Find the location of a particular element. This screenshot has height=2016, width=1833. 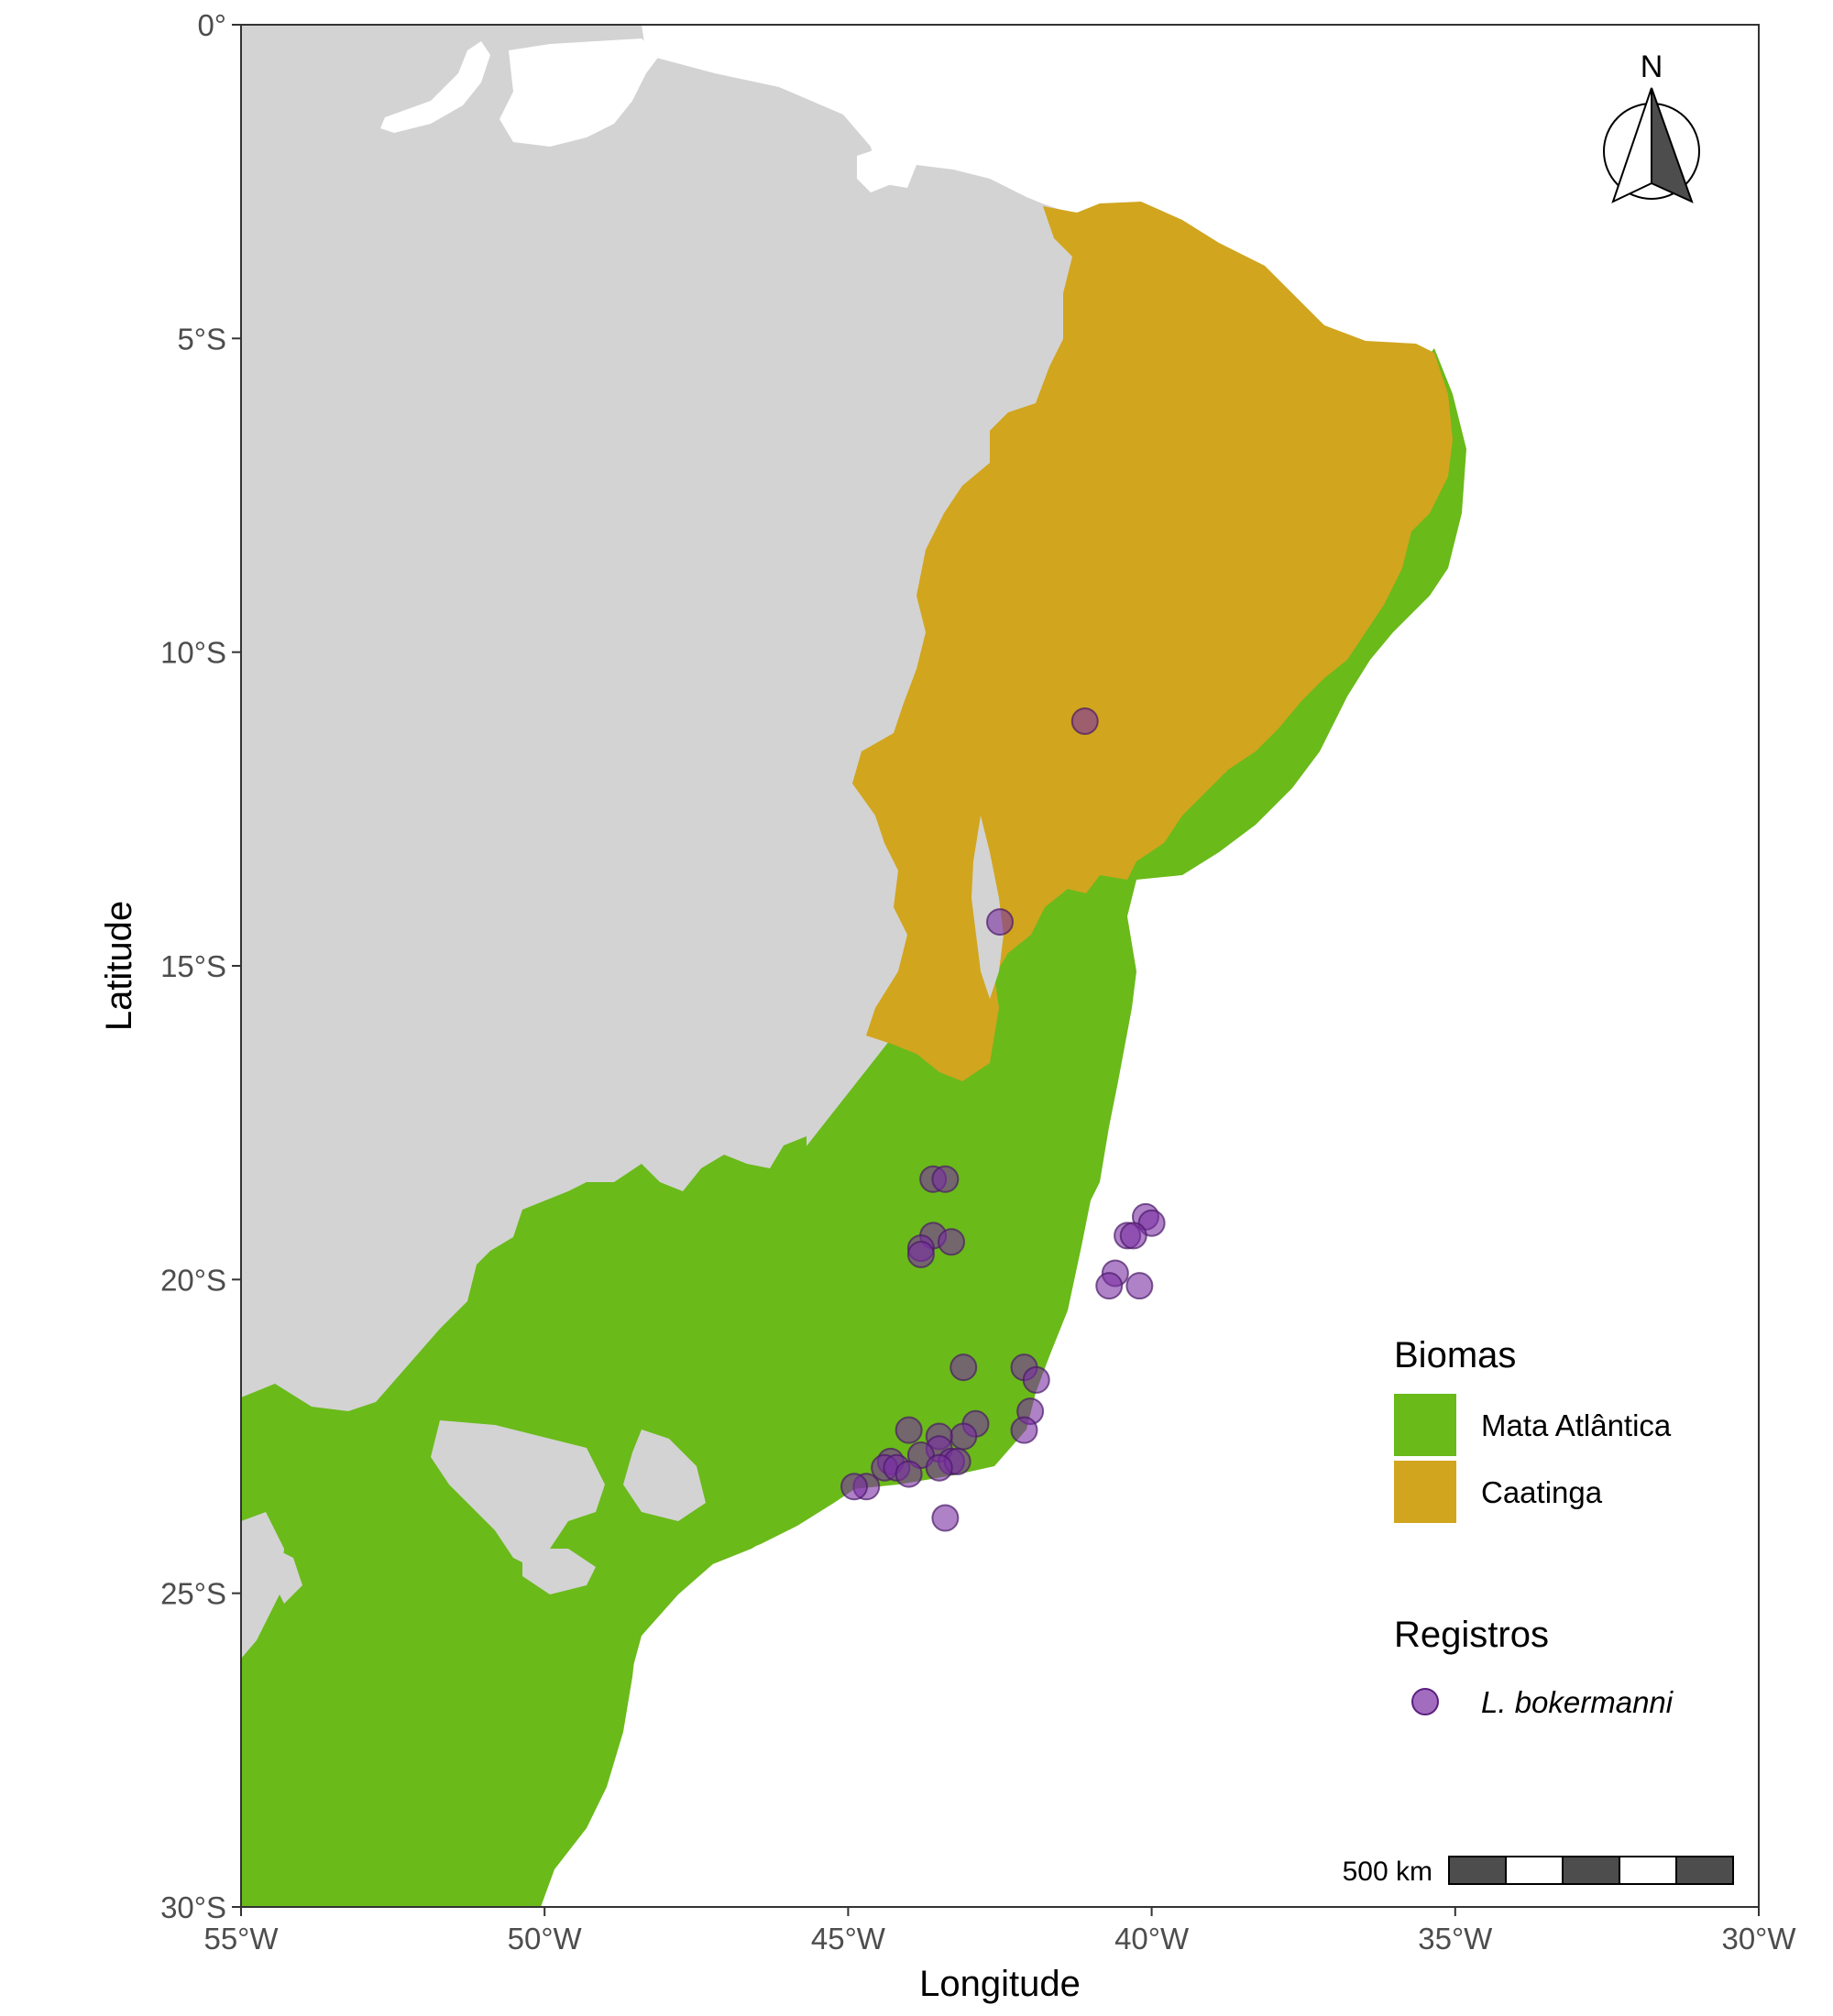

y-tick-label: 10°S is located at coordinates (193, 653).